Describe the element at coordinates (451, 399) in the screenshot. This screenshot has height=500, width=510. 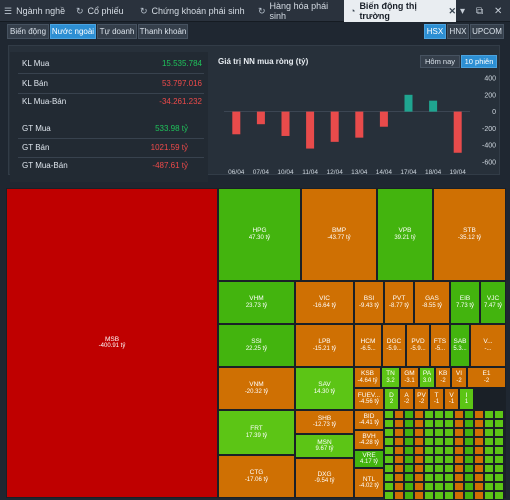
I see `treemap-cell-v: V -1` at that location.